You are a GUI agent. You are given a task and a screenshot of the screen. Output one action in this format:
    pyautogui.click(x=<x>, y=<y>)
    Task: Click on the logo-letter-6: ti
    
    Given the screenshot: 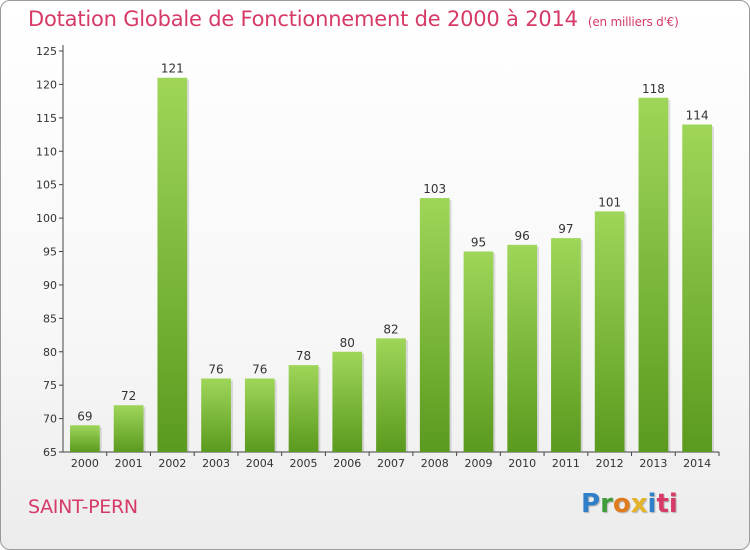 What is the action you would take?
    pyautogui.click(x=667, y=504)
    